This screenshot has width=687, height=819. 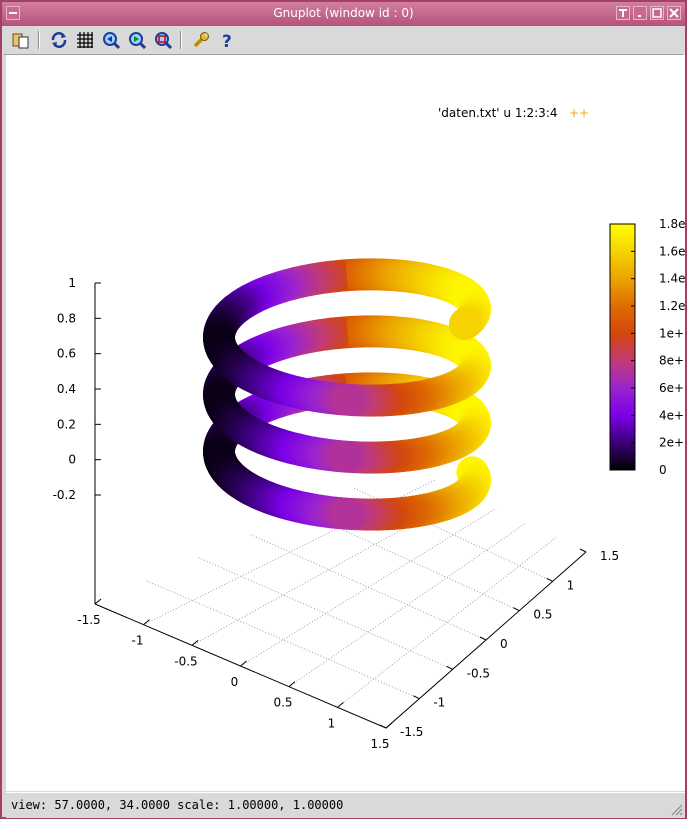 What do you see at coordinates (671, 333) in the screenshot?
I see `colorbox-label: 1e+` at bounding box center [671, 333].